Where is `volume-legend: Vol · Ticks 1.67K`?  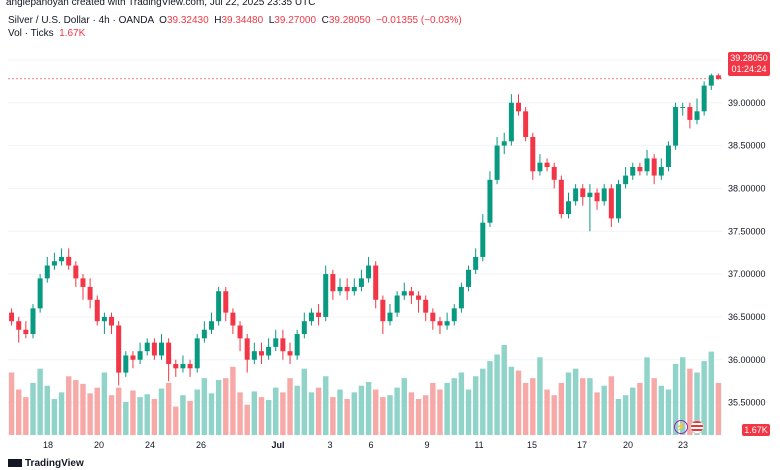 volume-legend: Vol · Ticks 1.67K is located at coordinates (46, 33).